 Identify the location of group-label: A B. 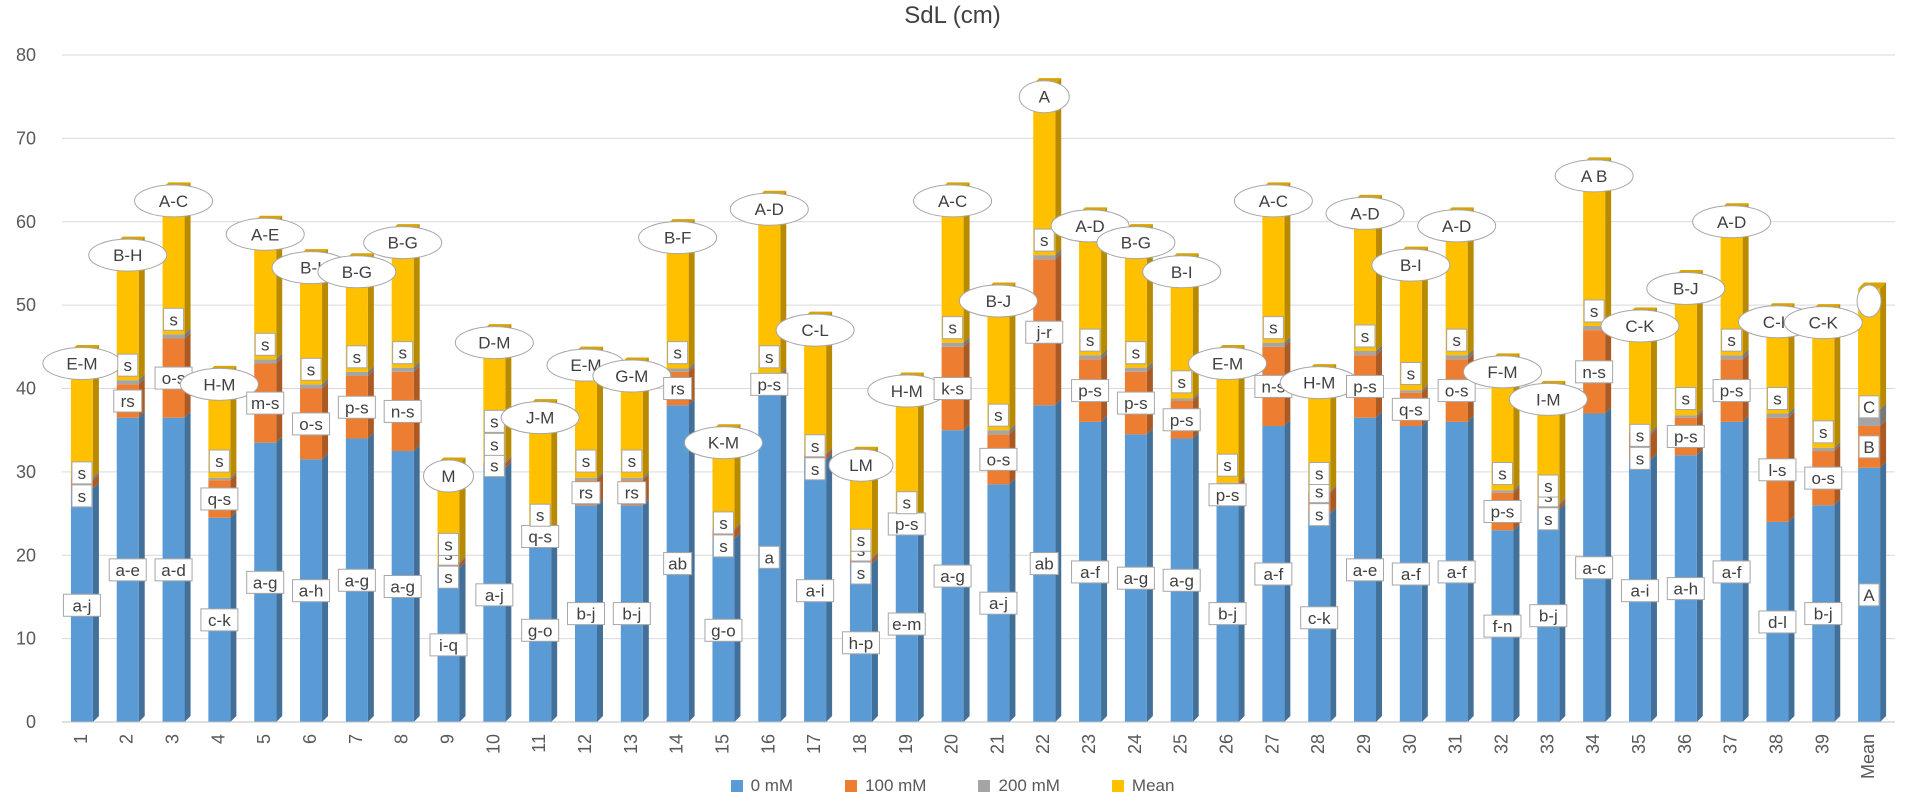
(1594, 176).